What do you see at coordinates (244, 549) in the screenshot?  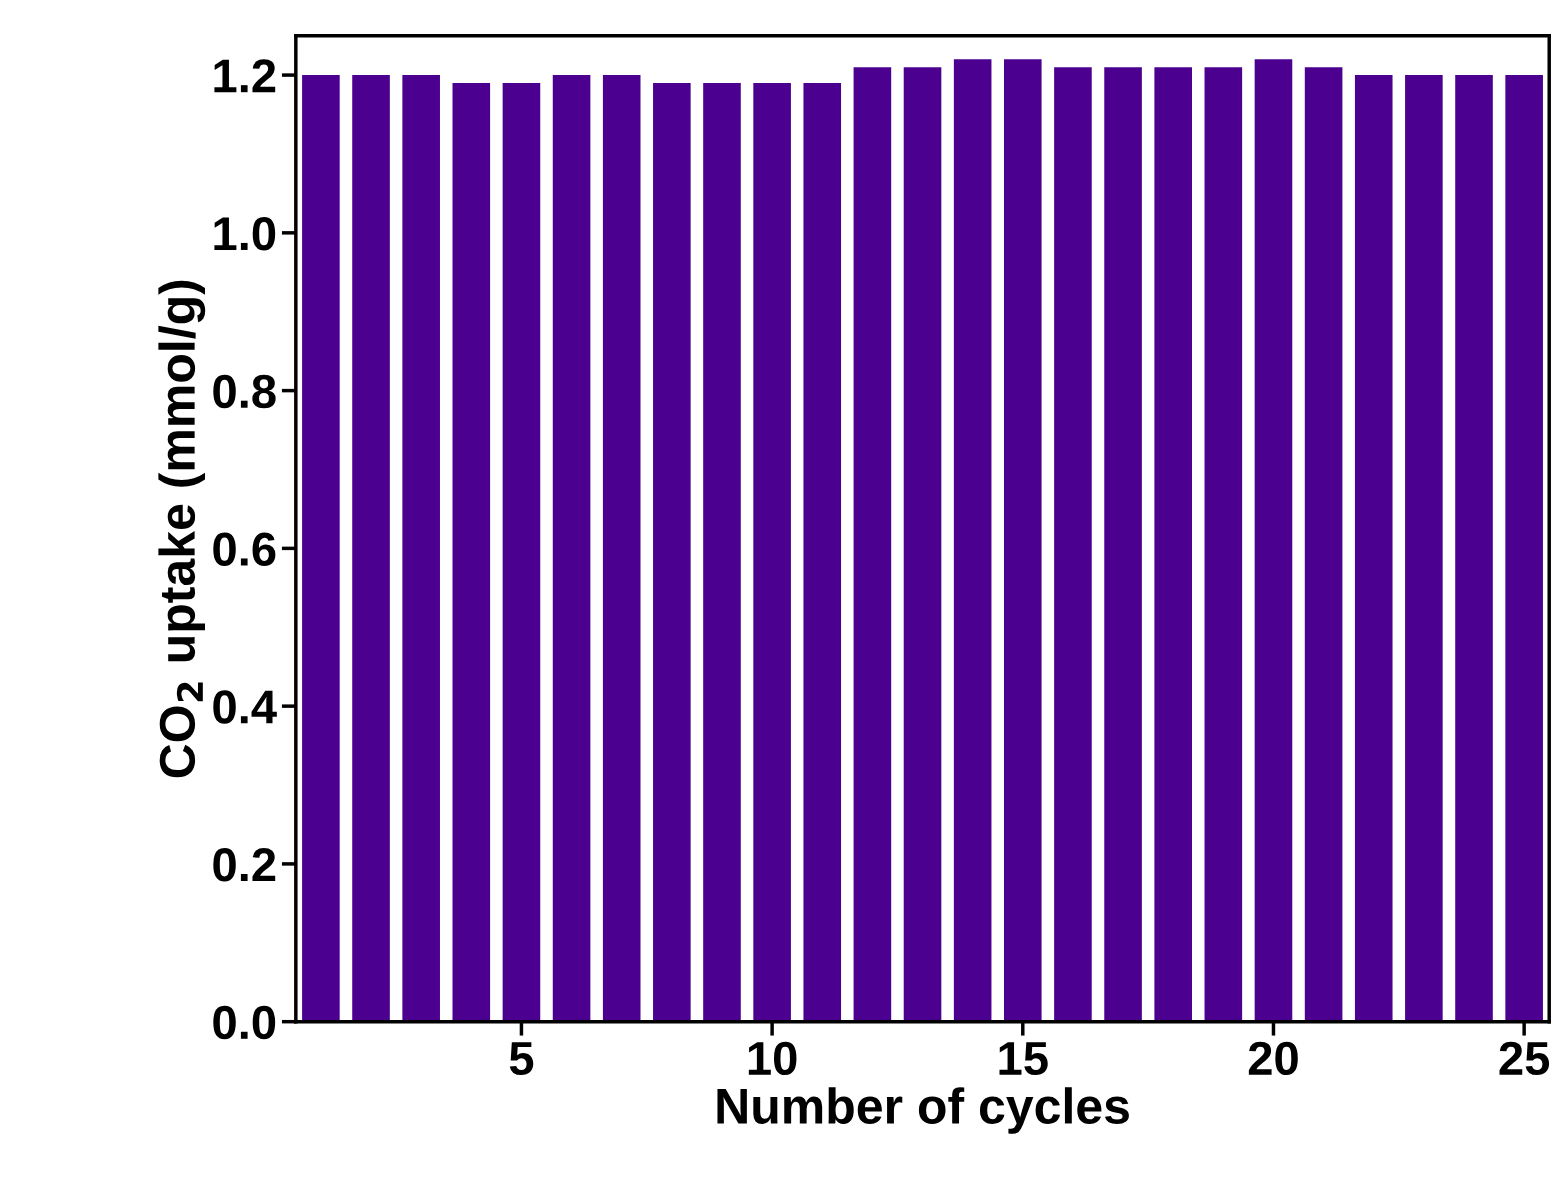 I see `y-tick-label: 0.6` at bounding box center [244, 549].